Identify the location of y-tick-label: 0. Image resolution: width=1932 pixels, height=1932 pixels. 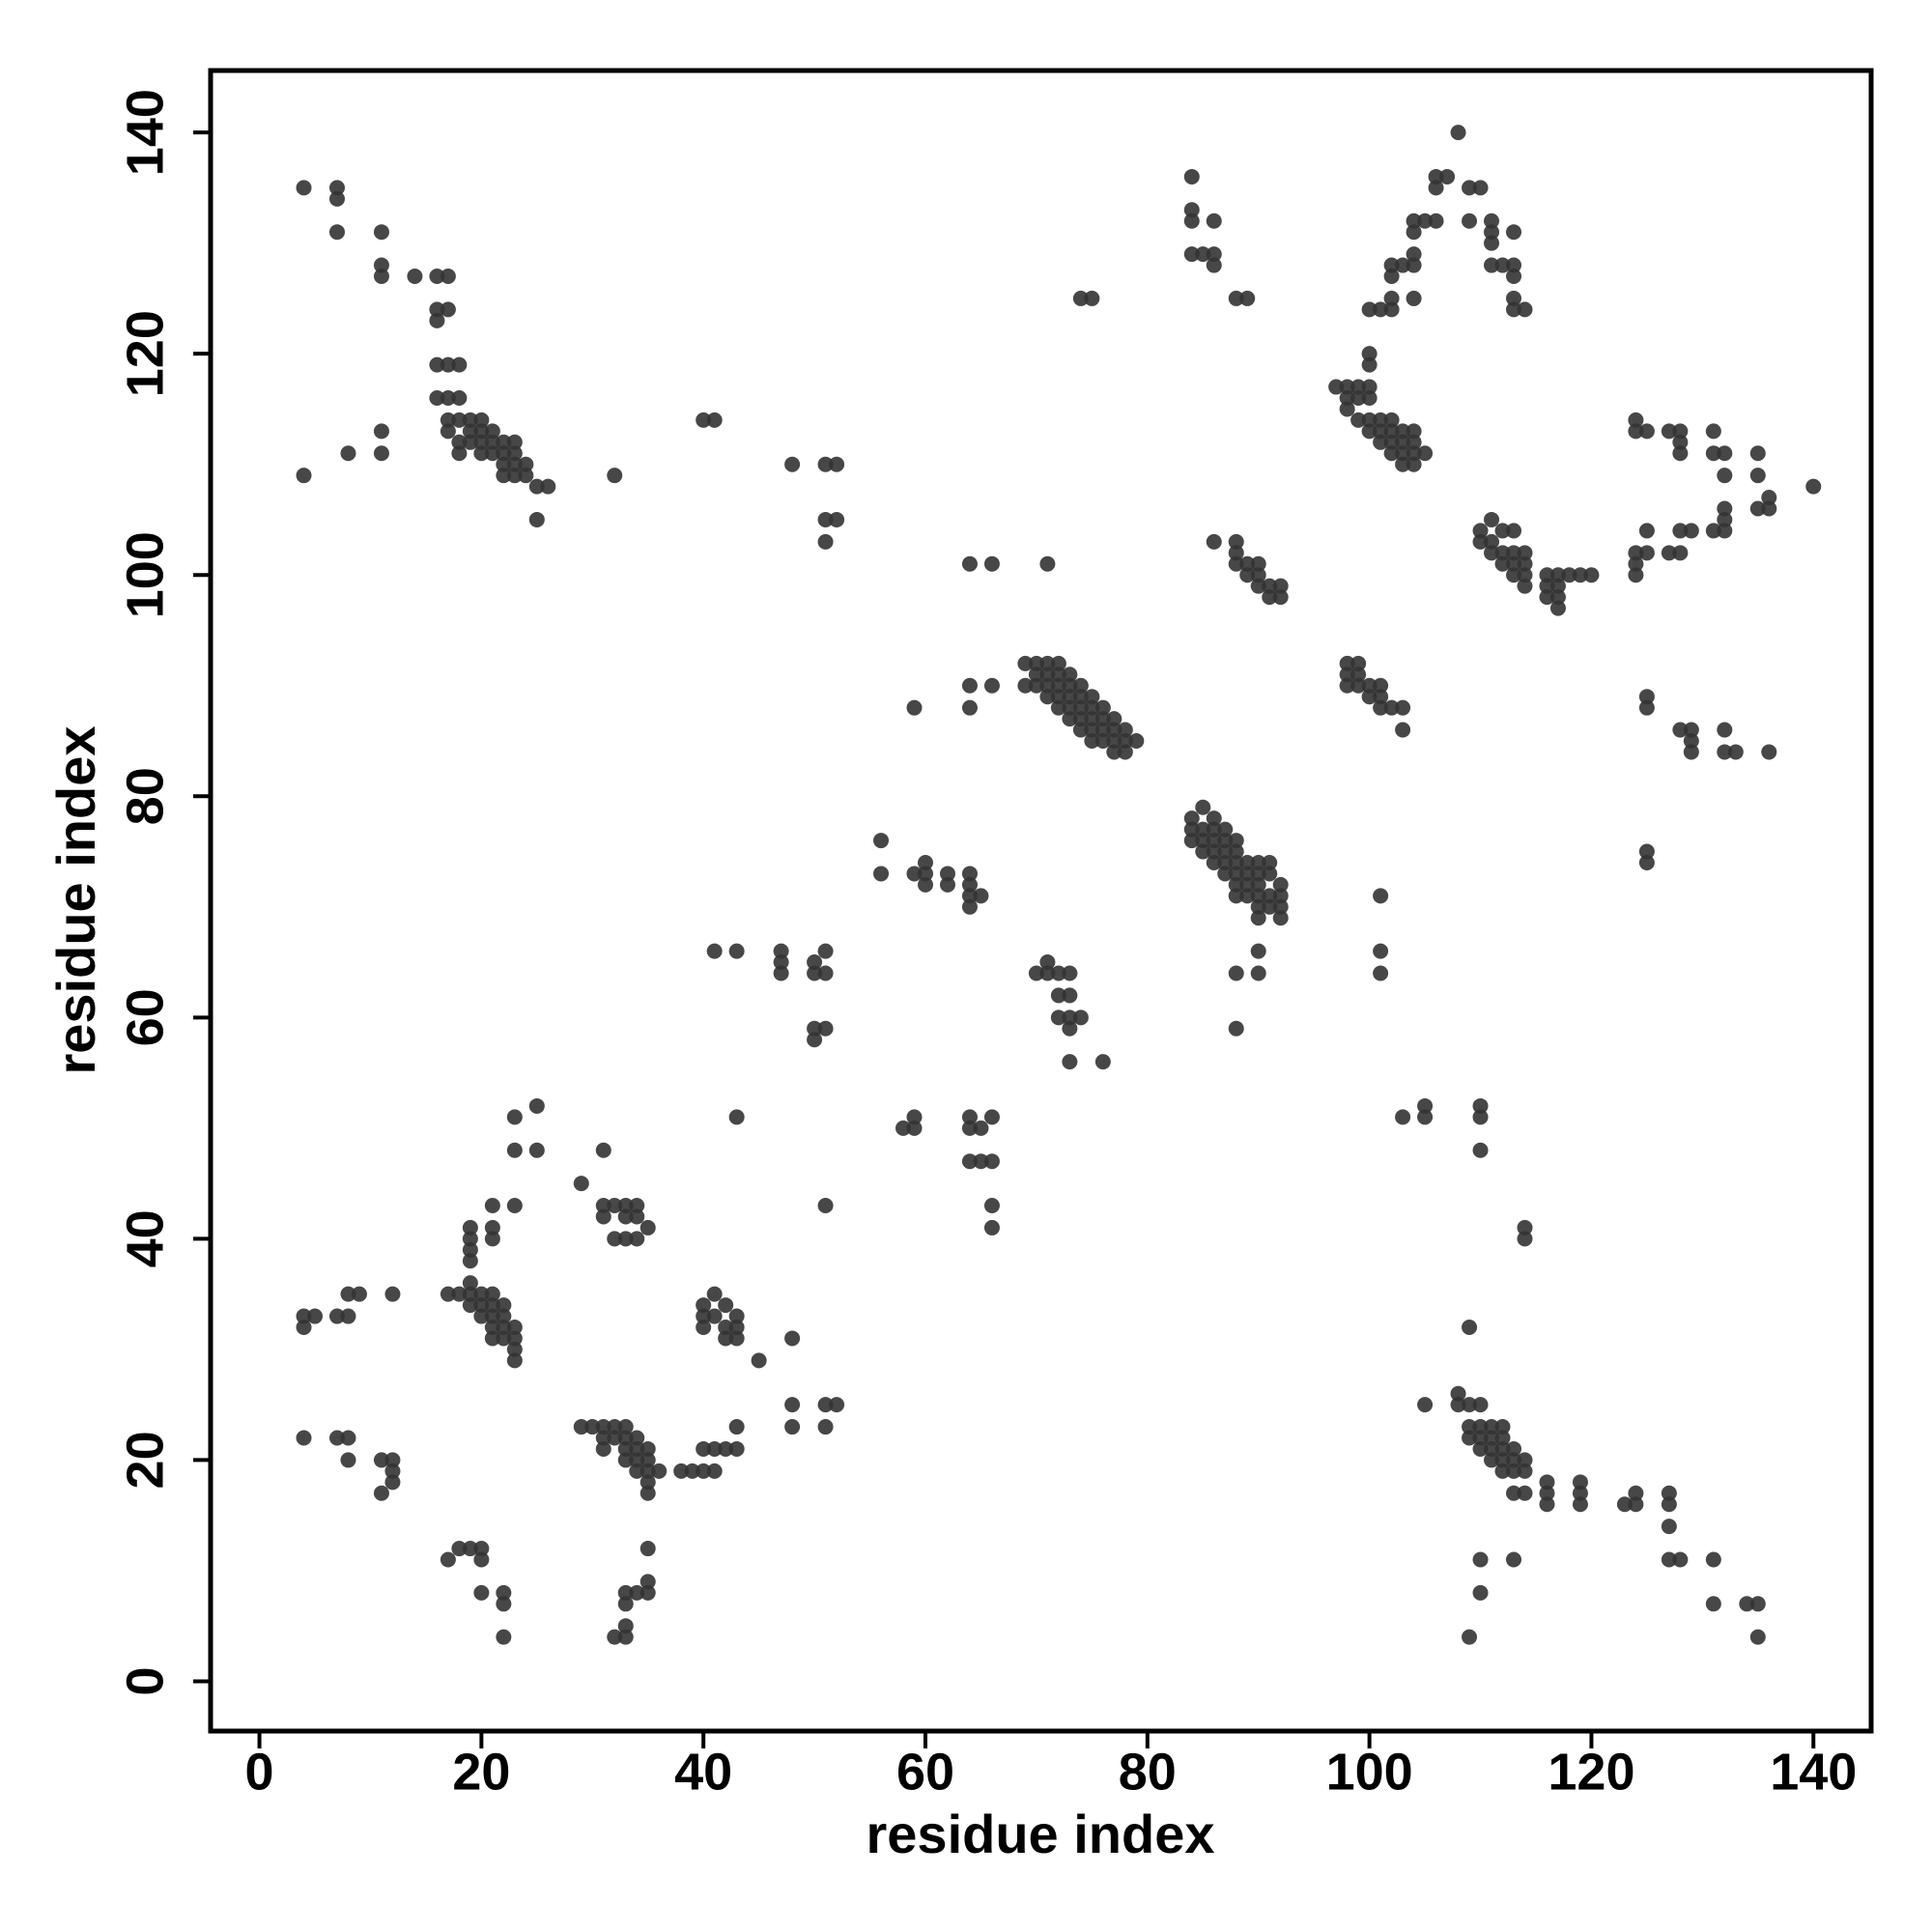
(145, 1680).